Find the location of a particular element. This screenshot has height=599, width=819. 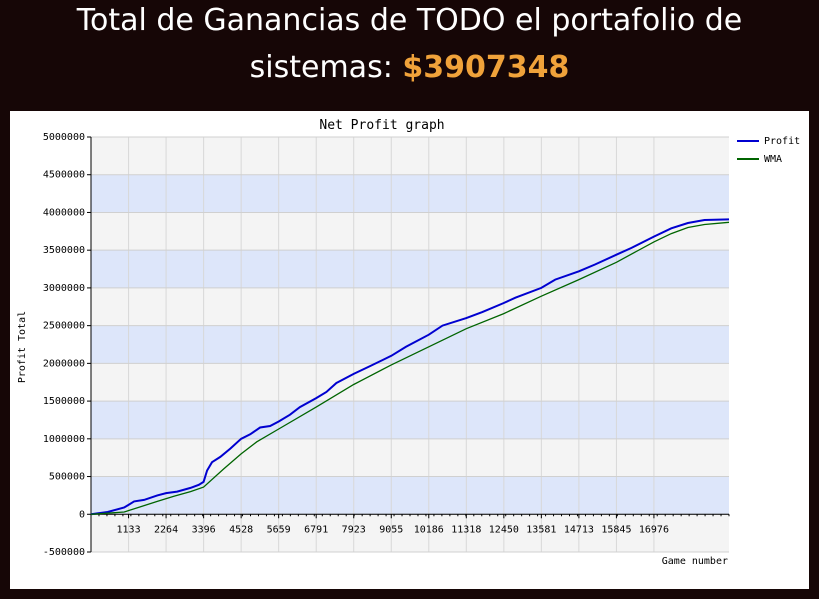

total-amount: $3907348 is located at coordinates (486, 67).